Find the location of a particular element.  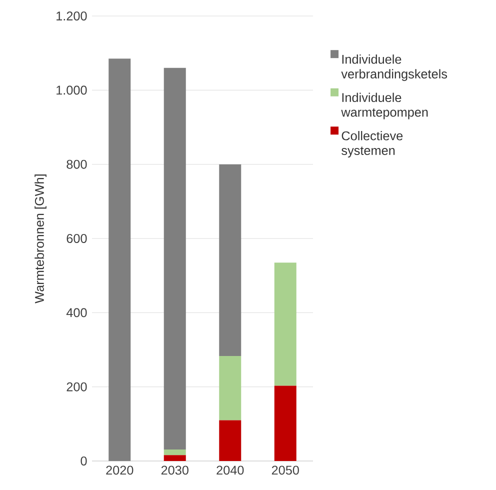

y-tick-label: 1.000 is located at coordinates (71, 90).